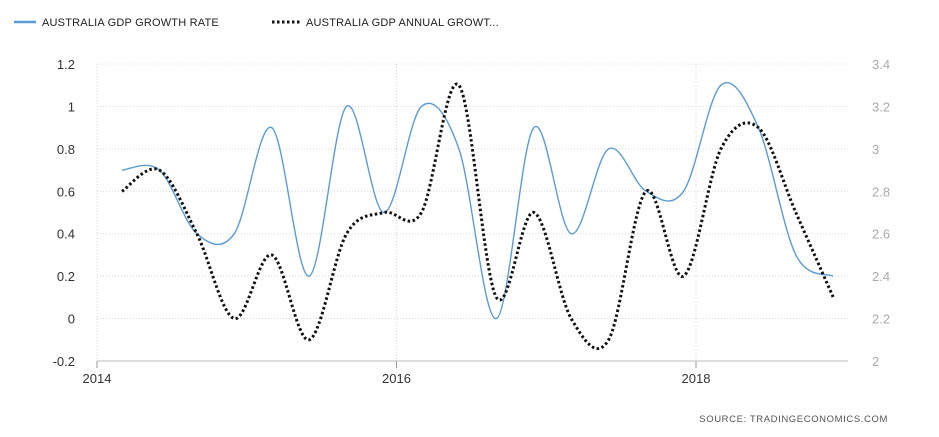  I want to click on y-left-tick-label: 0, so click(71, 319).